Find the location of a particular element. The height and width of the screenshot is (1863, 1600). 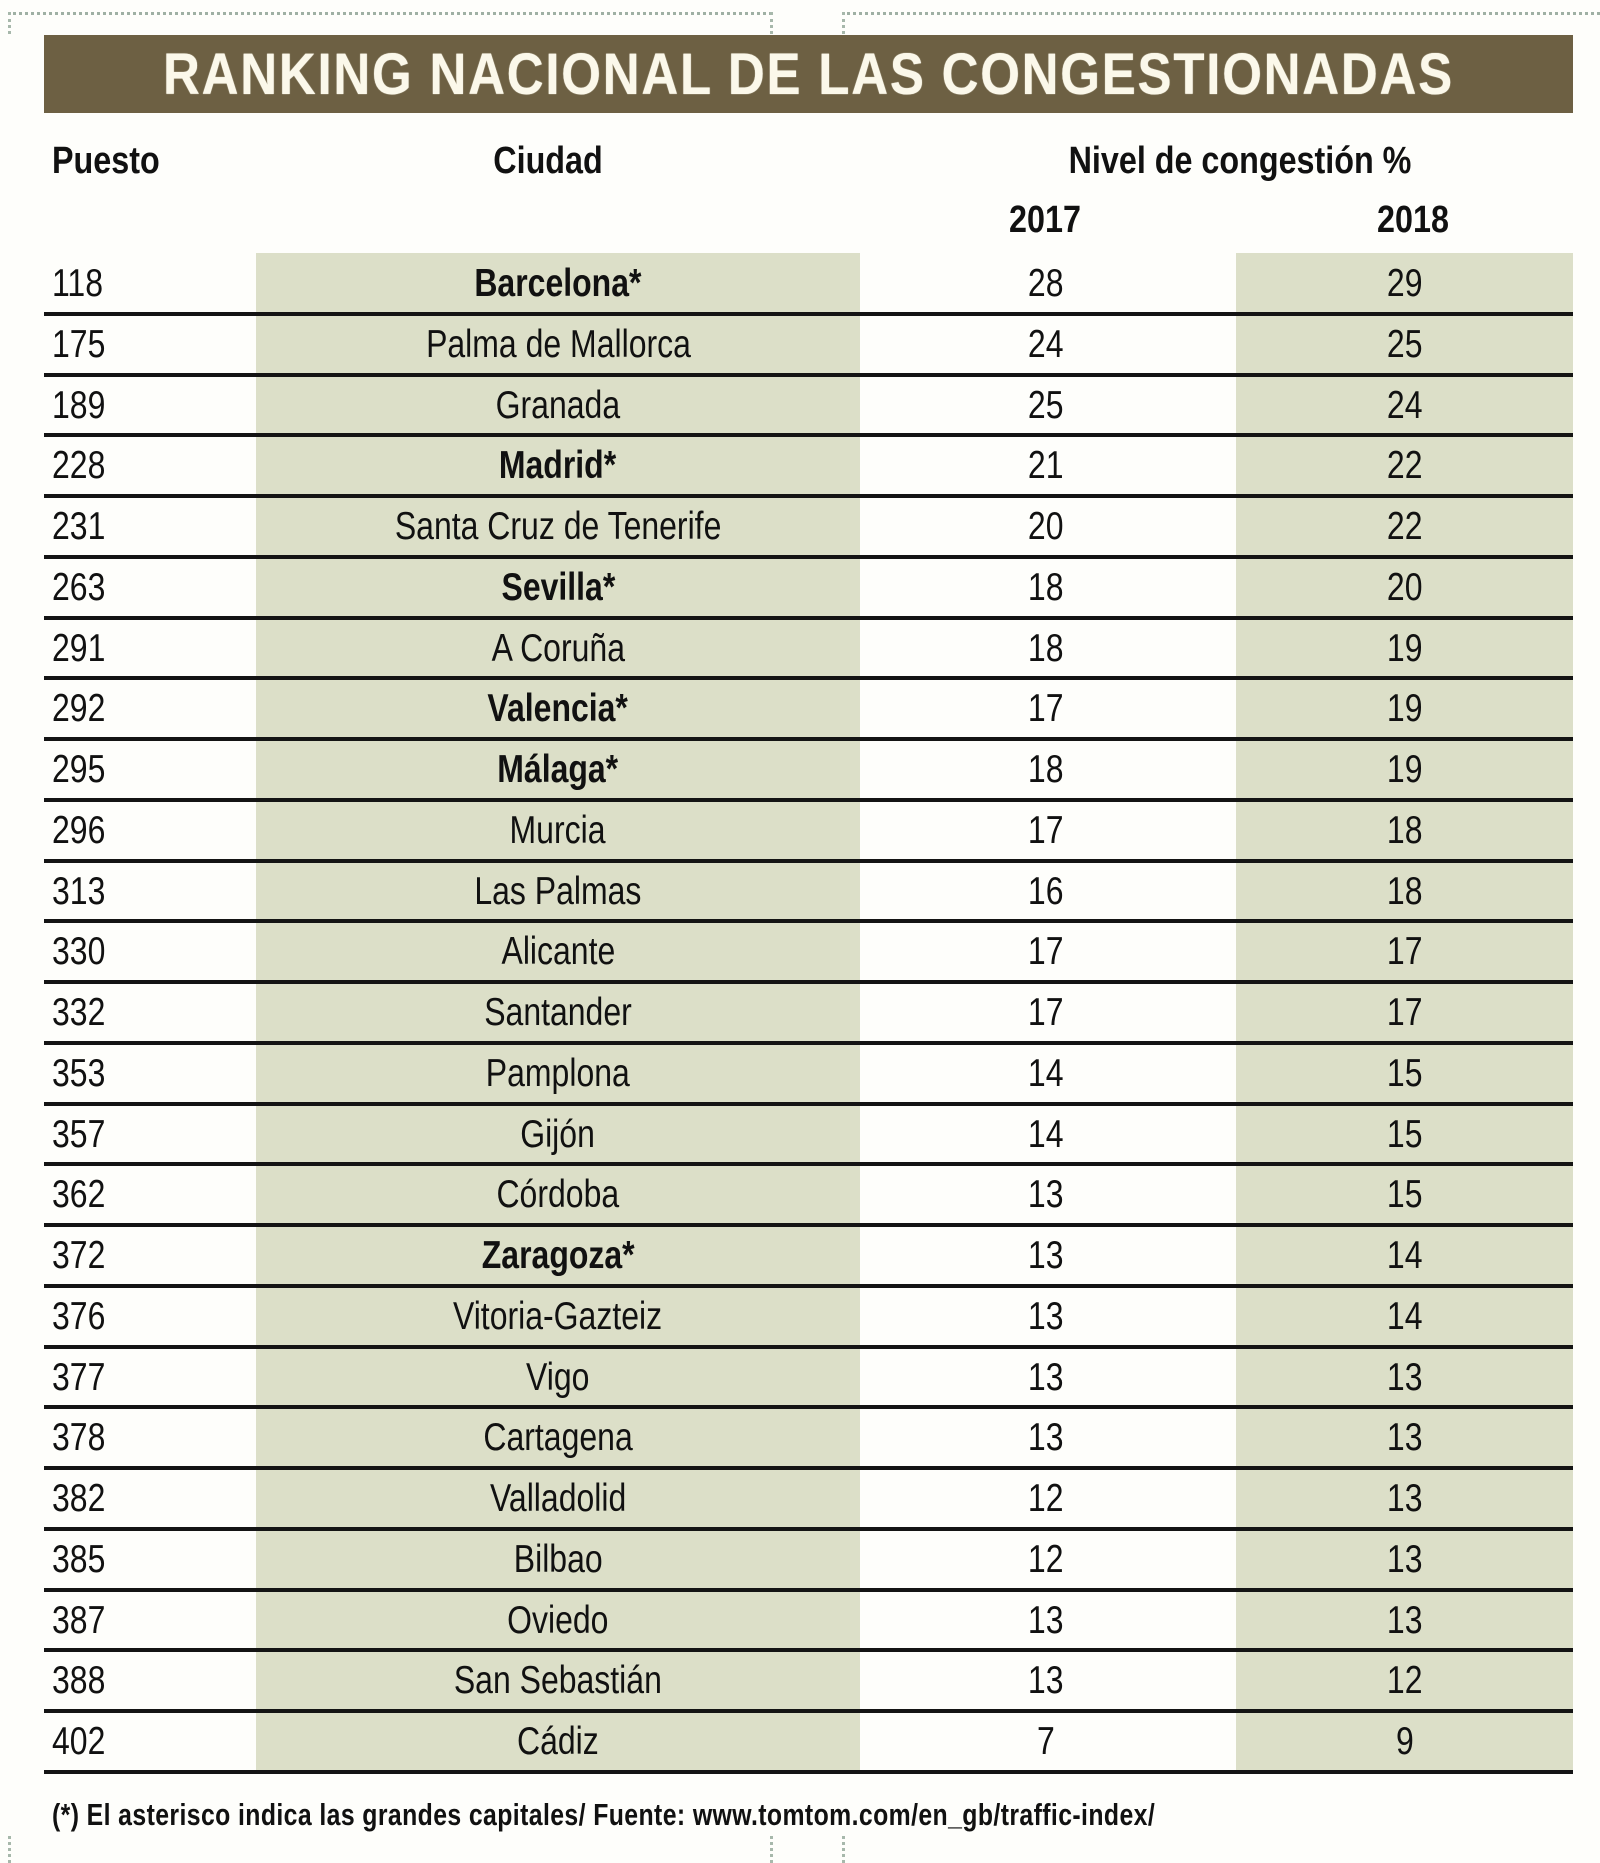

rank-text: 313 is located at coordinates (79, 891).